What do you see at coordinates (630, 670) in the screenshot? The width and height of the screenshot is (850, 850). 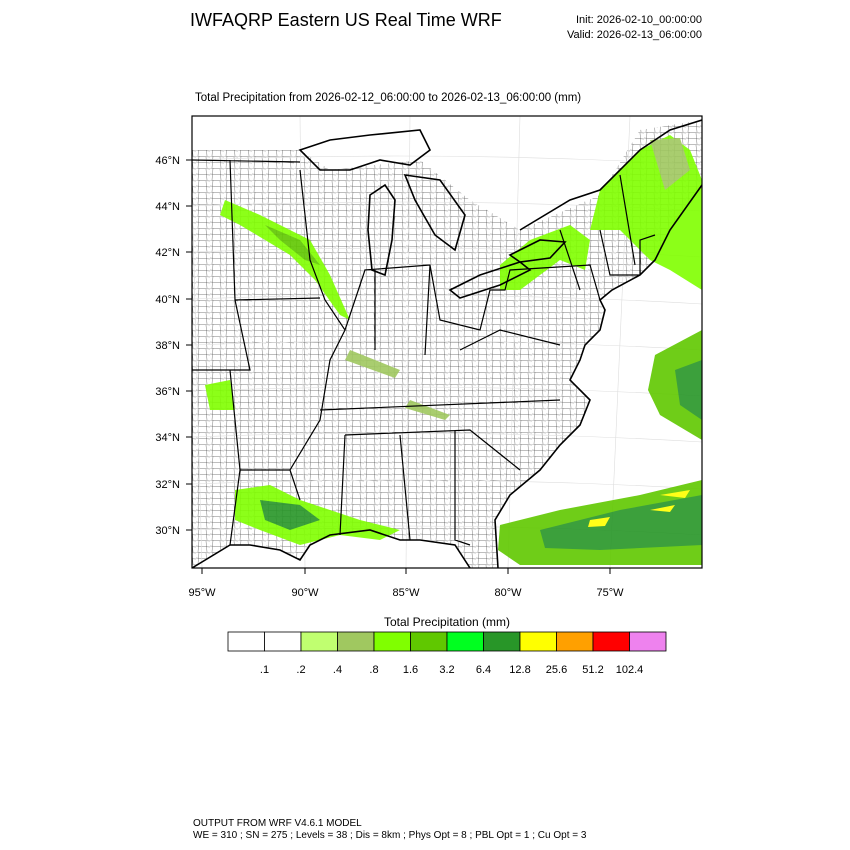 I see `colorbar-label: 102.4` at bounding box center [630, 670].